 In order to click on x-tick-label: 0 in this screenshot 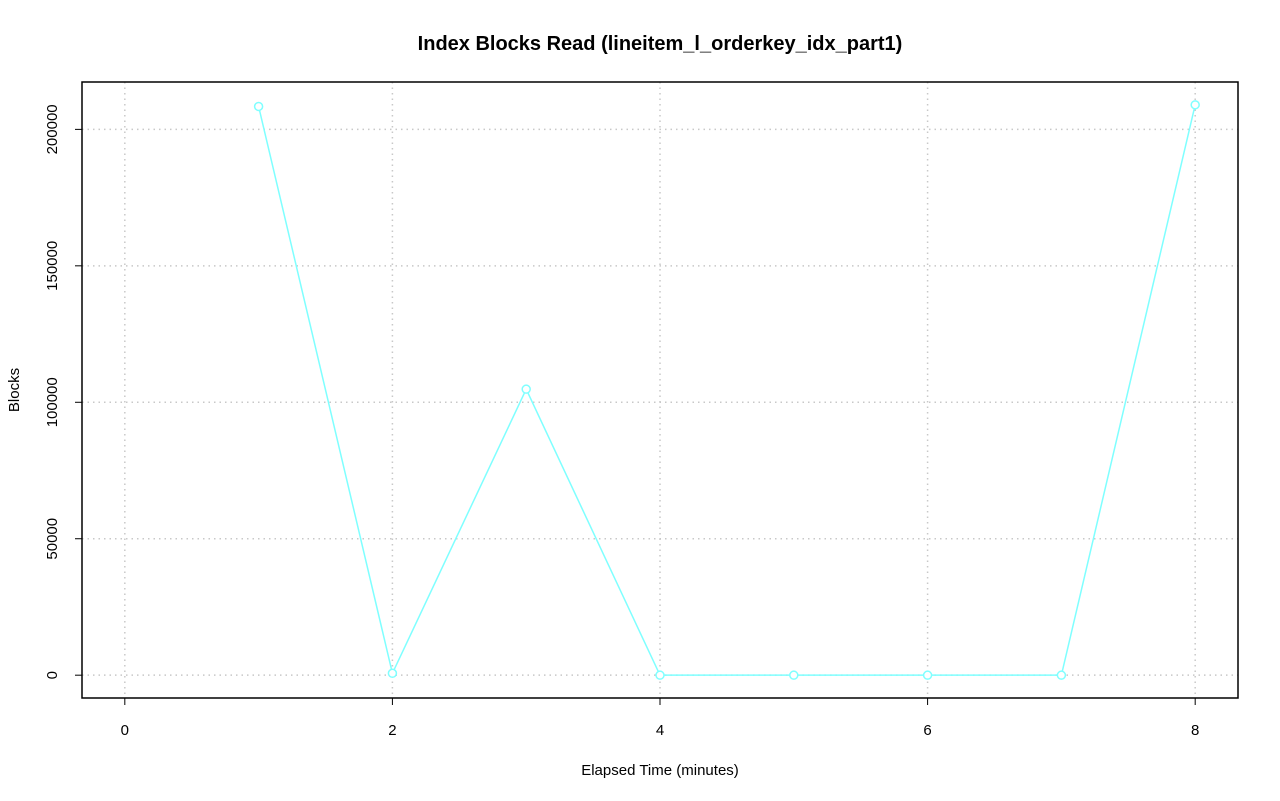, I will do `click(125, 730)`.